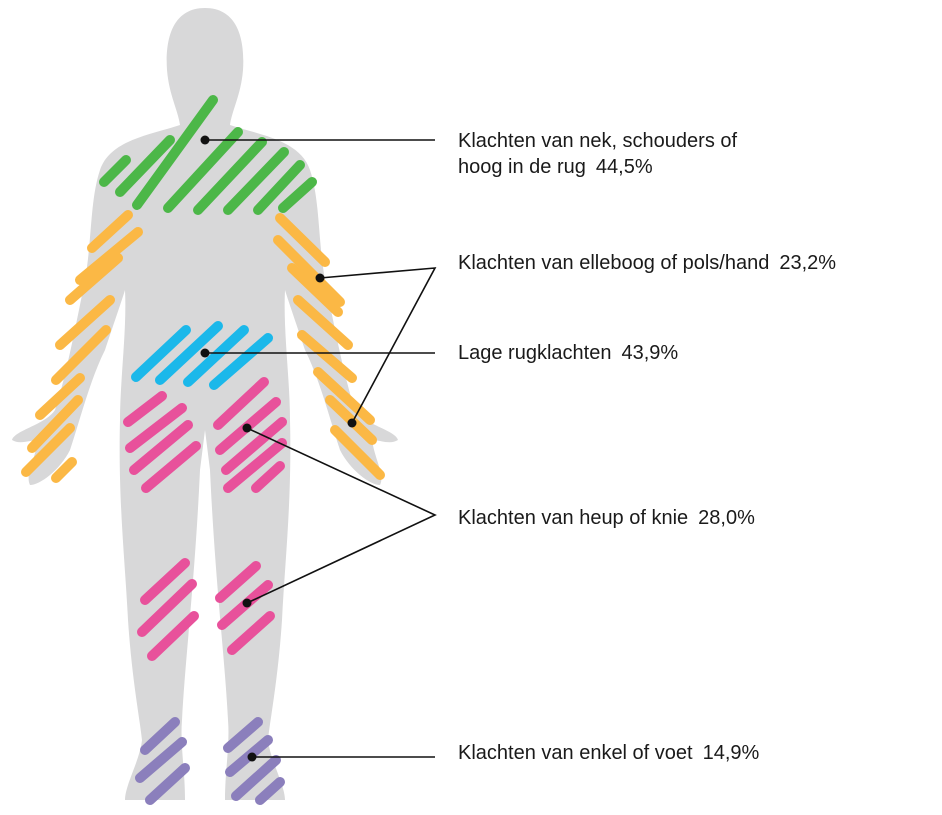 This screenshot has width=942, height=815. Describe the element at coordinates (613, 263) in the screenshot. I see `label-line: Klachten van elleboog of pols/hand` at that location.